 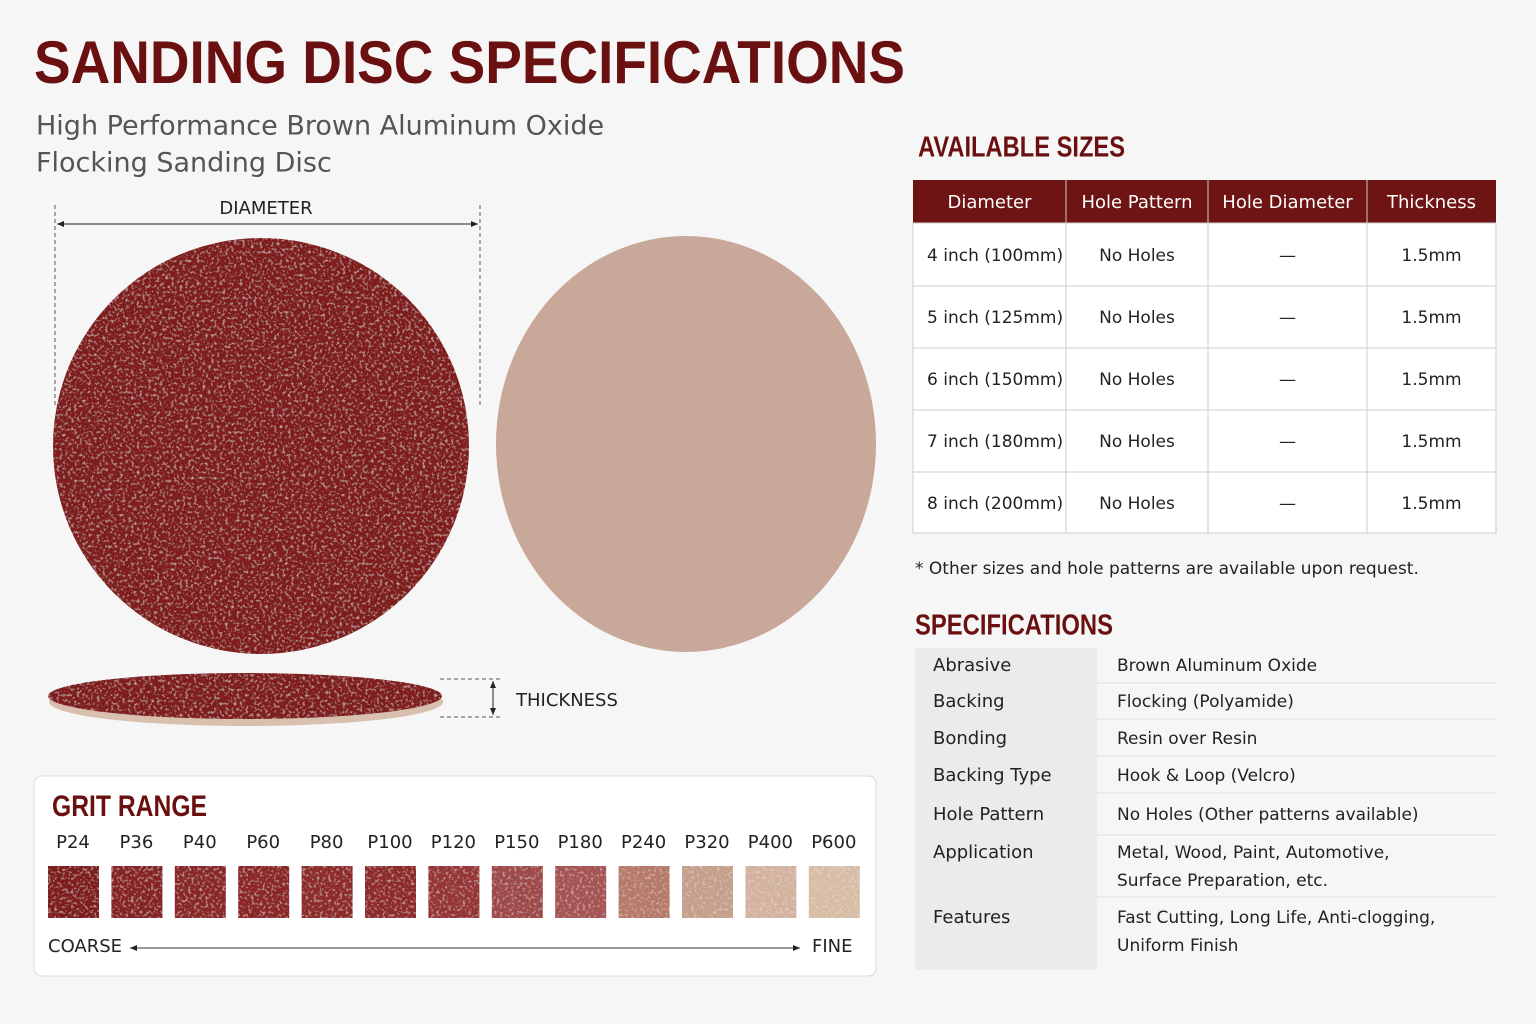 I want to click on grit-title: GRIT RANGE, so click(x=129, y=806).